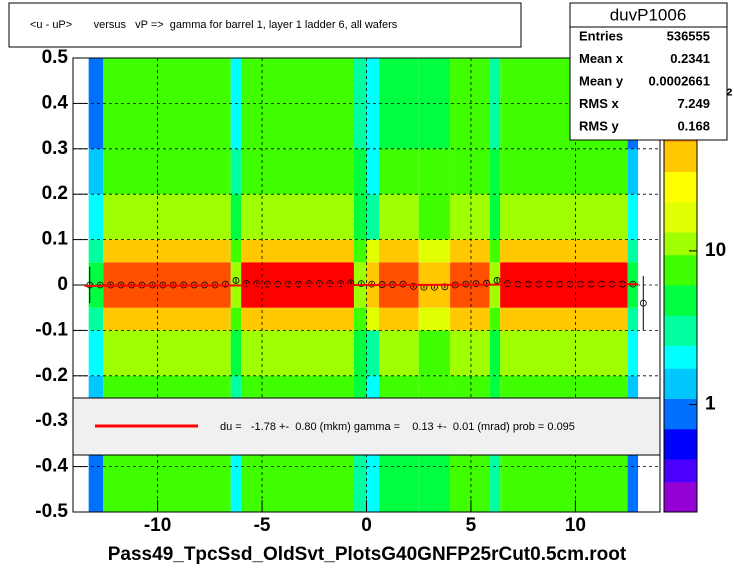 This screenshot has height=569, width=734. I want to click on y-tick-label: -0.5, so click(51, 511).